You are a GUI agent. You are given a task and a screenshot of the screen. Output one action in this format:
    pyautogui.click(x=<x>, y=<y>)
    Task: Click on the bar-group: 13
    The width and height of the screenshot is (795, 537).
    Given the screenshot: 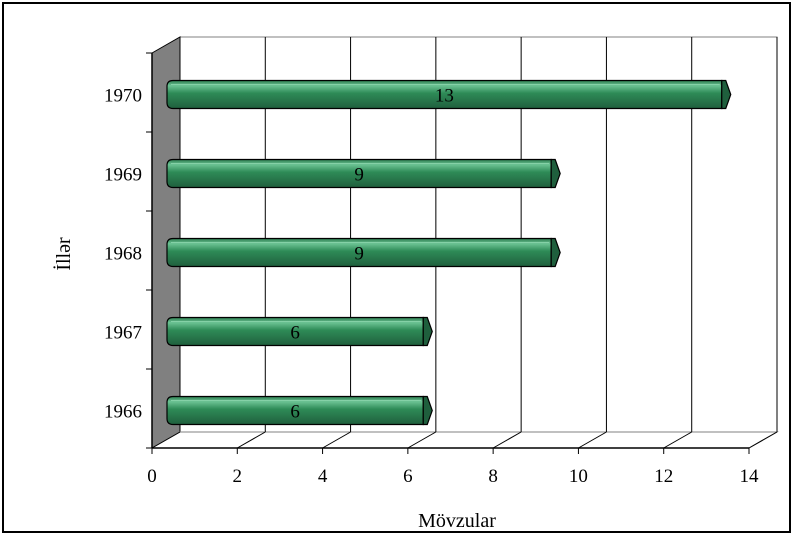 What is the action you would take?
    pyautogui.click(x=449, y=94)
    